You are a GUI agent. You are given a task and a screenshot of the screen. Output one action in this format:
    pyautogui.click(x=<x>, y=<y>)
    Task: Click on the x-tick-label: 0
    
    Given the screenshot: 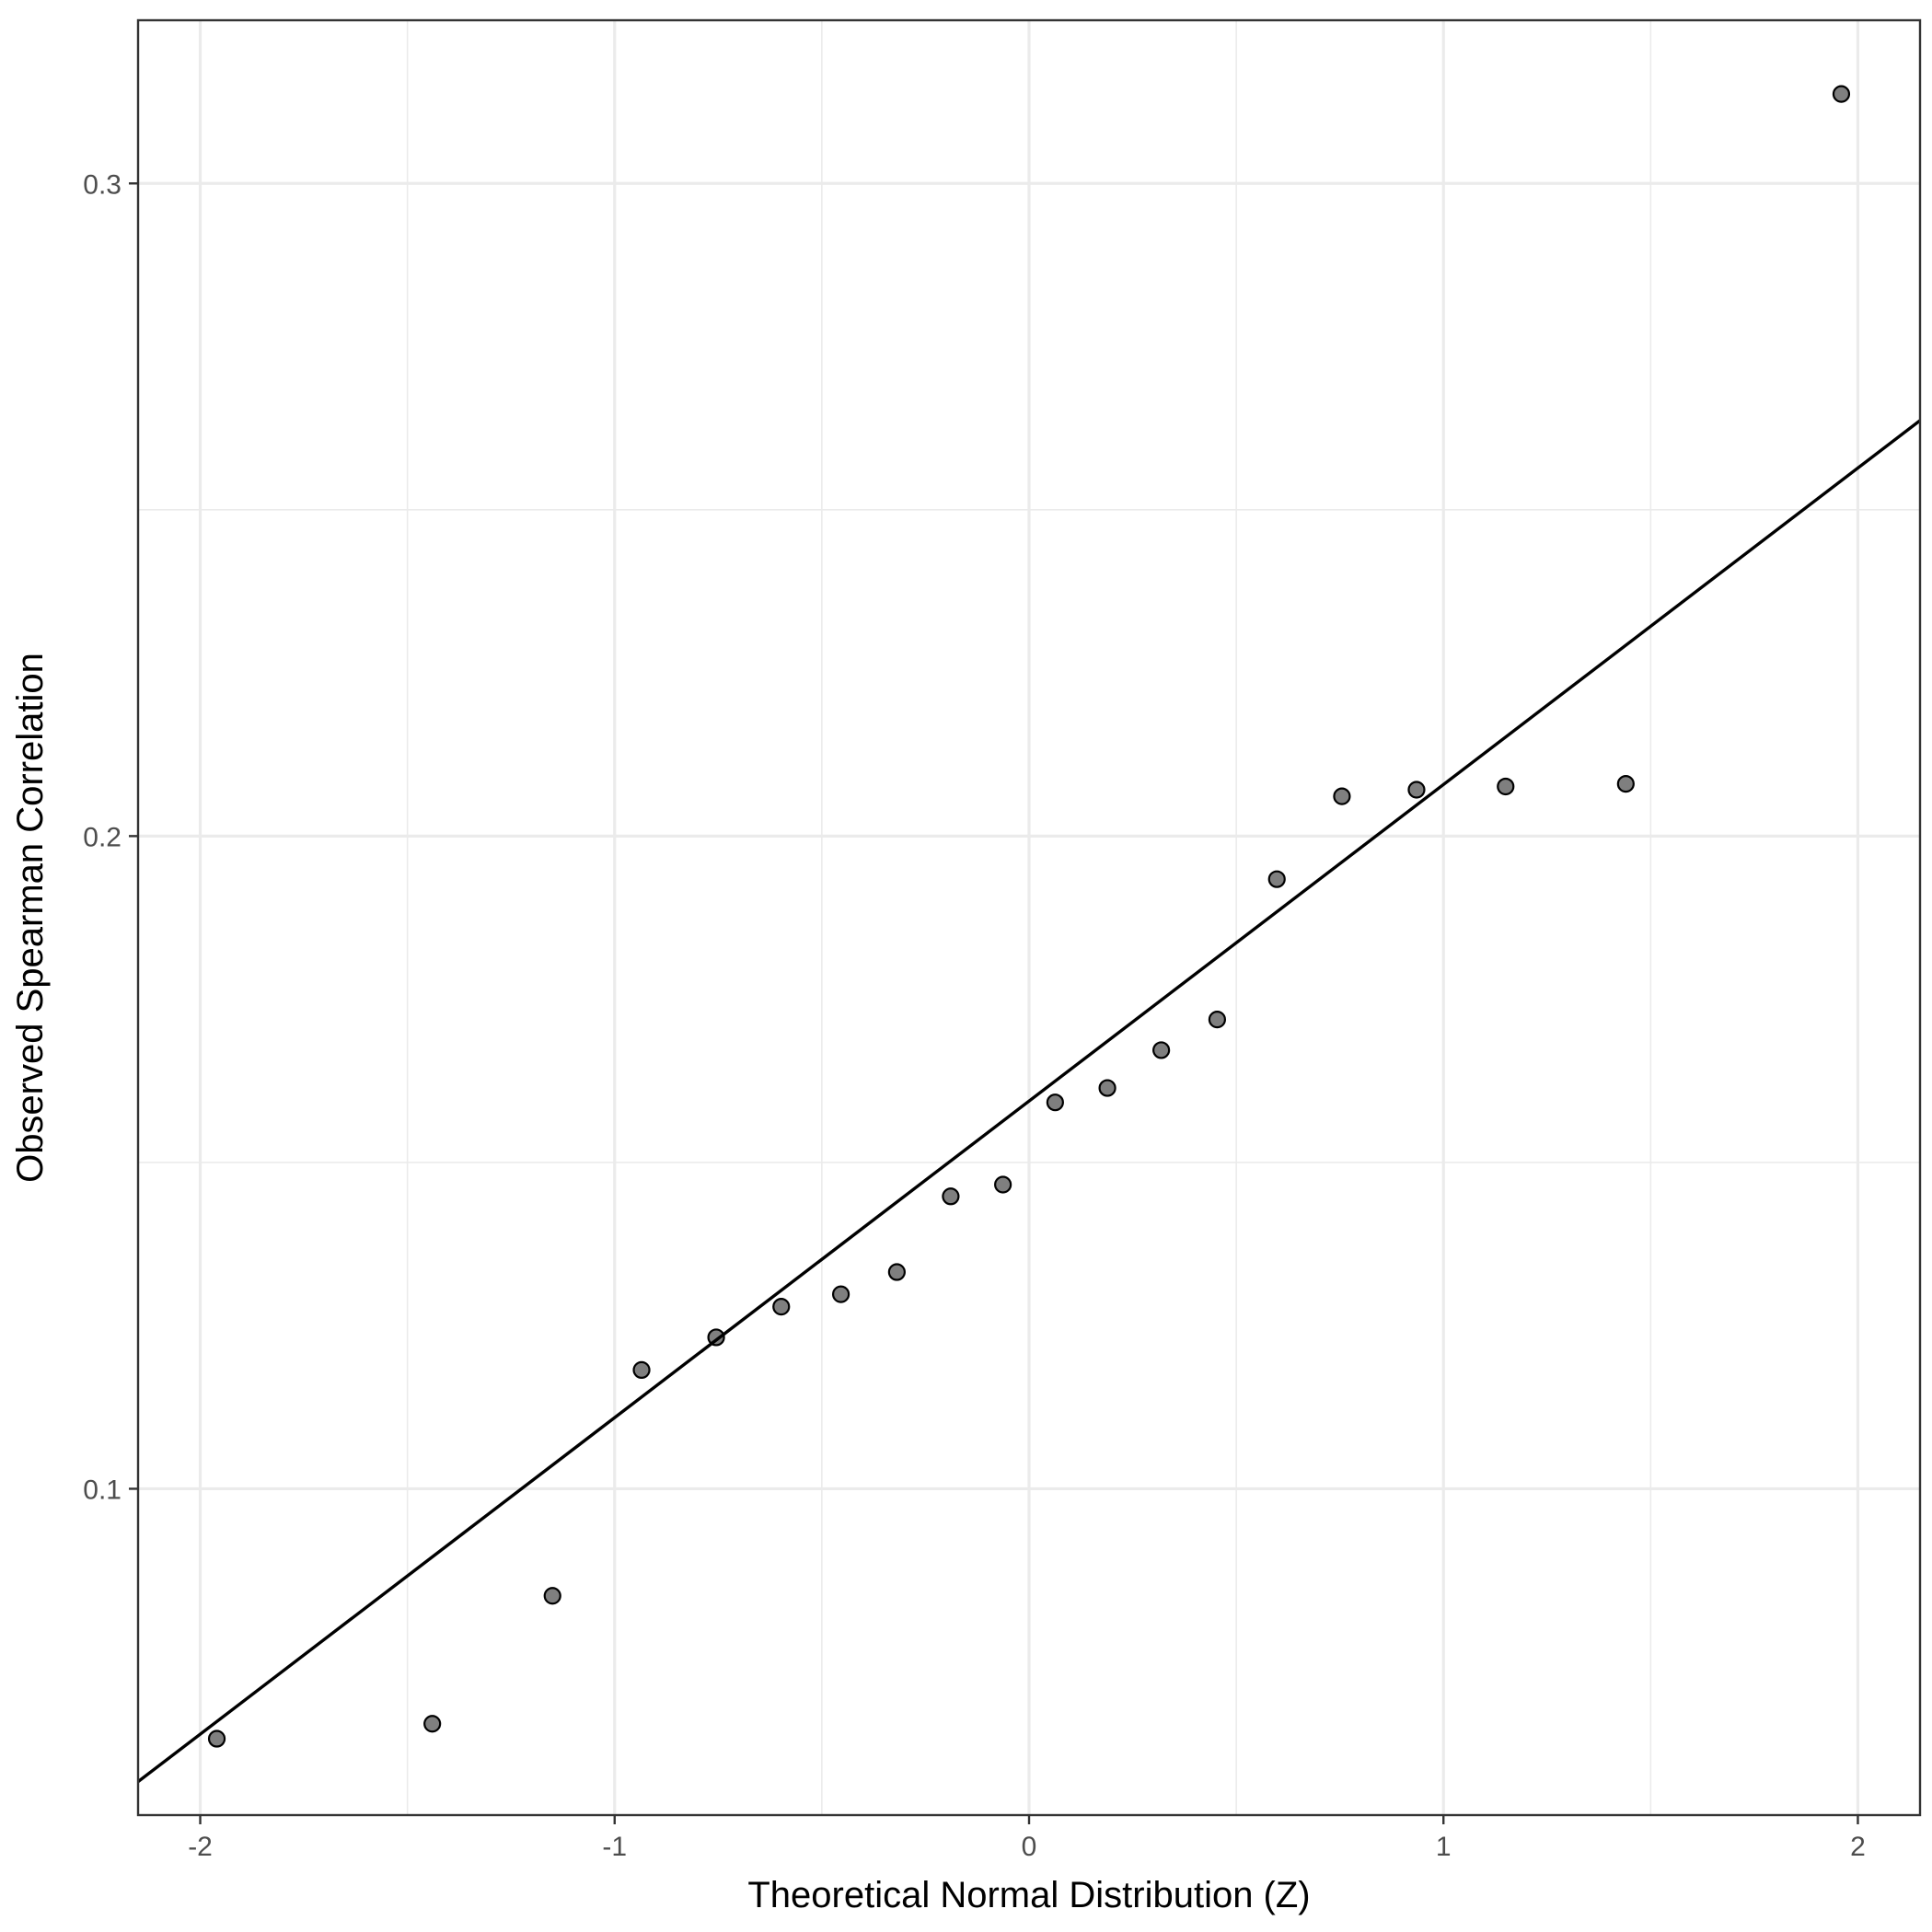 What is the action you would take?
    pyautogui.click(x=1029, y=1847)
    